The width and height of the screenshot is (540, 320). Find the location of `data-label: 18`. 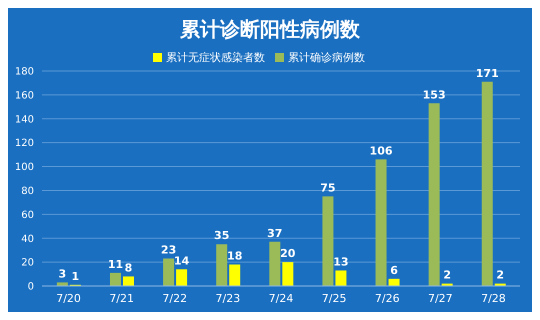

data-label: 18 is located at coordinates (234, 256).